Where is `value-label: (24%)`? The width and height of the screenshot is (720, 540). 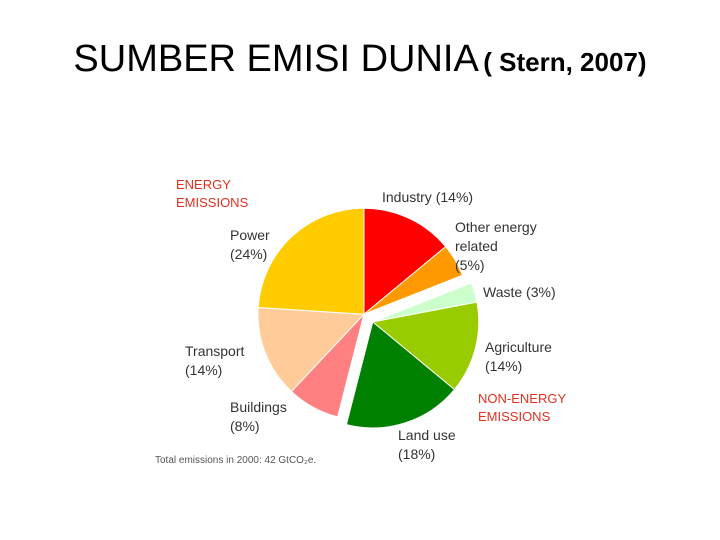
value-label: (24%) is located at coordinates (249, 254).